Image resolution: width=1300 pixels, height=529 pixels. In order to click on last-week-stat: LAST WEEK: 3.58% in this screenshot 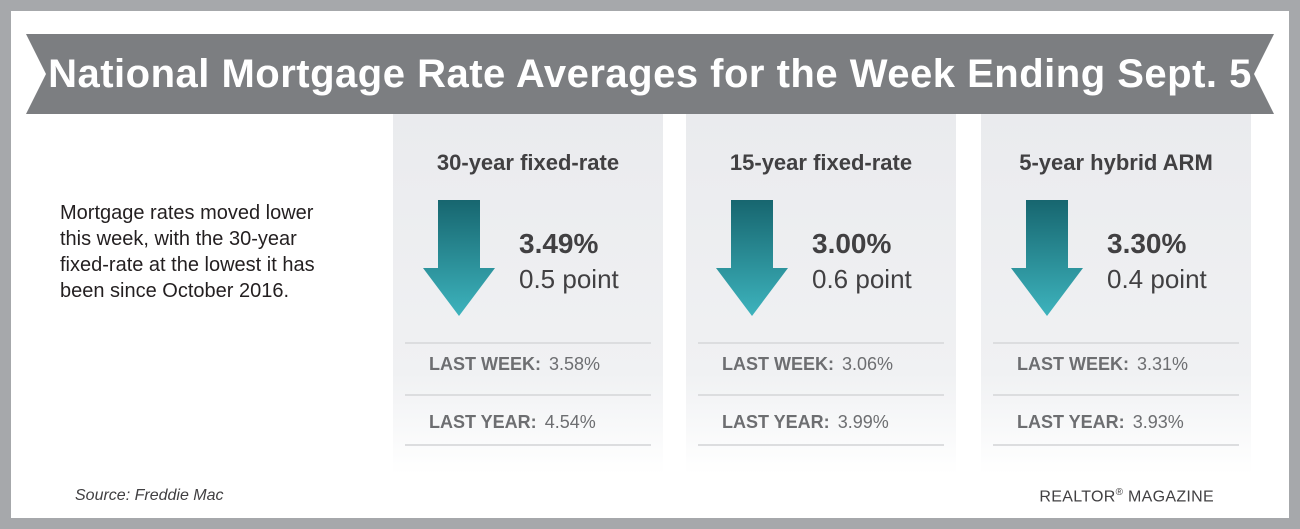, I will do `click(514, 364)`.